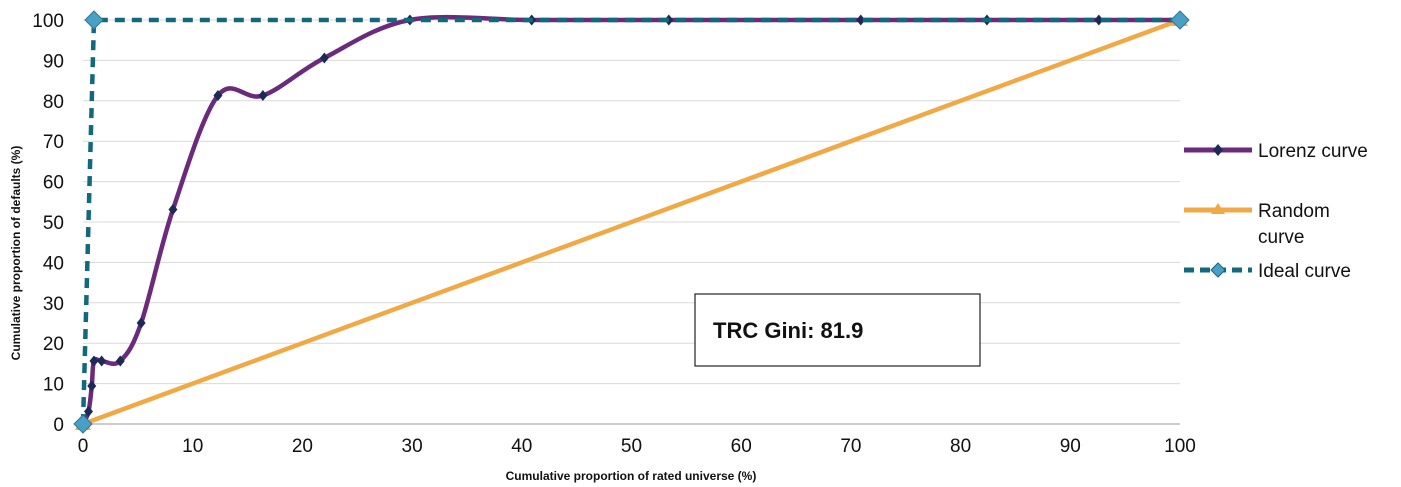 The width and height of the screenshot is (1401, 487). What do you see at coordinates (48, 21) in the screenshot?
I see `y-tick-label: 100` at bounding box center [48, 21].